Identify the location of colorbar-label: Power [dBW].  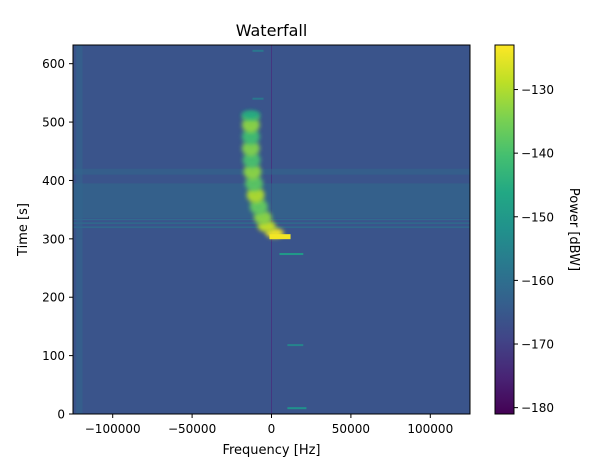
(573, 229).